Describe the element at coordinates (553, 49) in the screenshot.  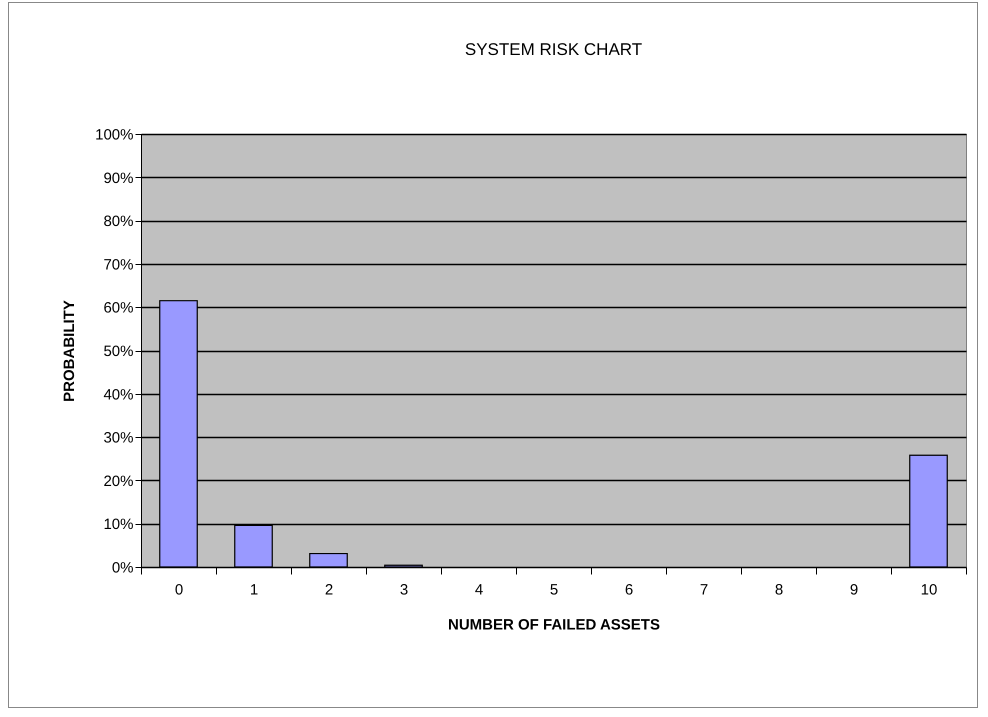
I see `chart-title: SYSTEM RISK CHART` at that location.